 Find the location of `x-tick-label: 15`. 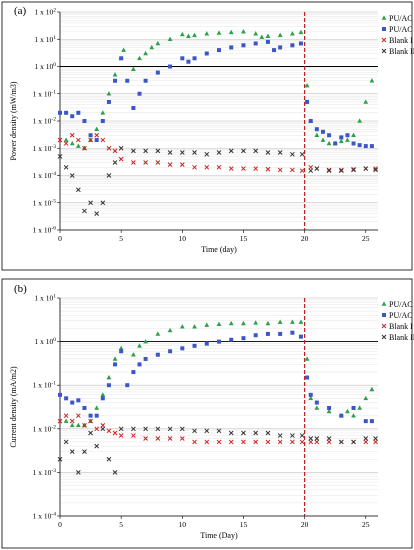

x-tick-label: 15 is located at coordinates (244, 238).